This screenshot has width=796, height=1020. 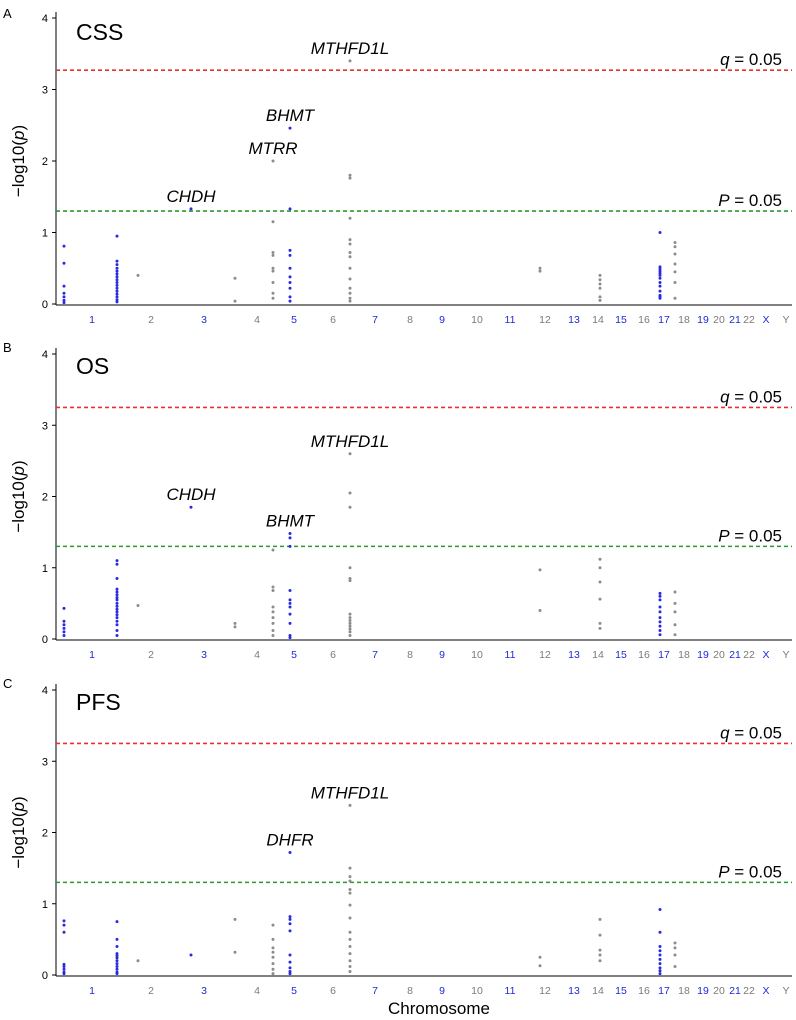 What do you see at coordinates (18, 832) in the screenshot?
I see `y-axis-label: −log10(p)` at bounding box center [18, 832].